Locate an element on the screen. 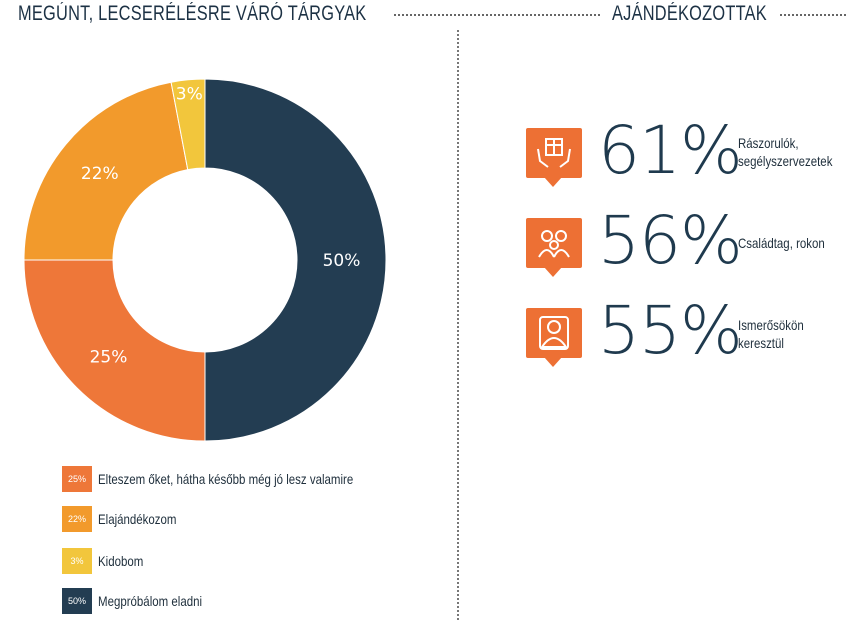  stat-description: Ismerősökön keresztül is located at coordinates (794, 334).